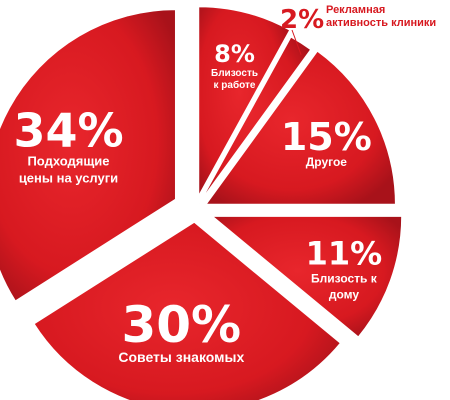  What do you see at coordinates (296, 42) in the screenshot?
I see `callout-leader-line` at bounding box center [296, 42].